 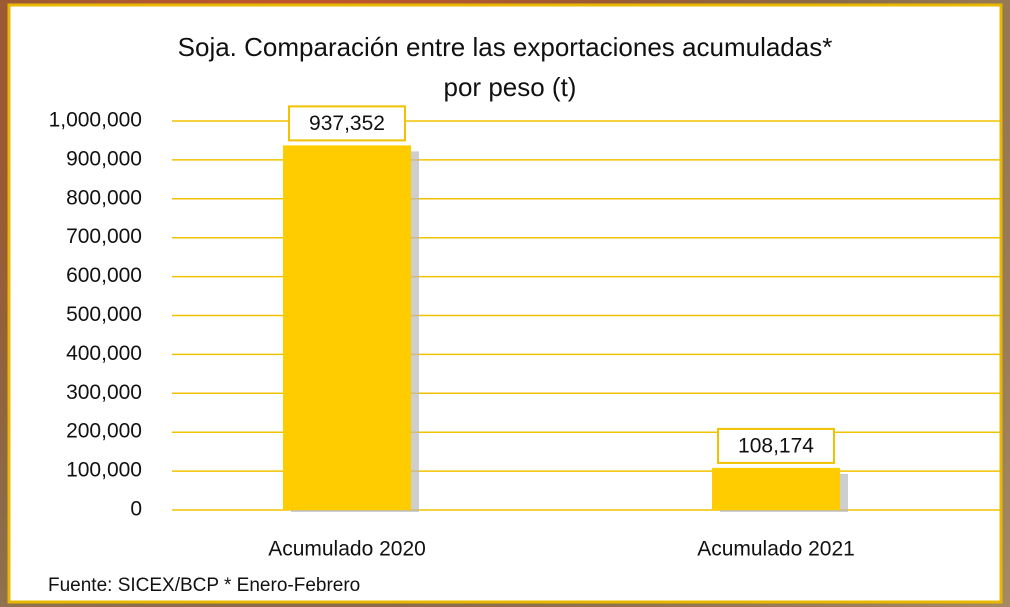 What do you see at coordinates (104, 158) in the screenshot?
I see `y-tick-label: 900,000` at bounding box center [104, 158].